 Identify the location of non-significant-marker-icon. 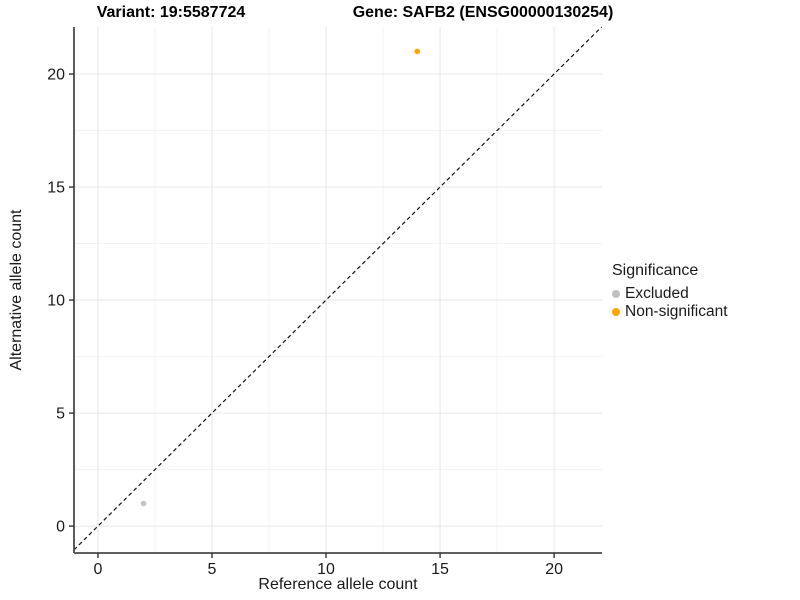
(616, 312).